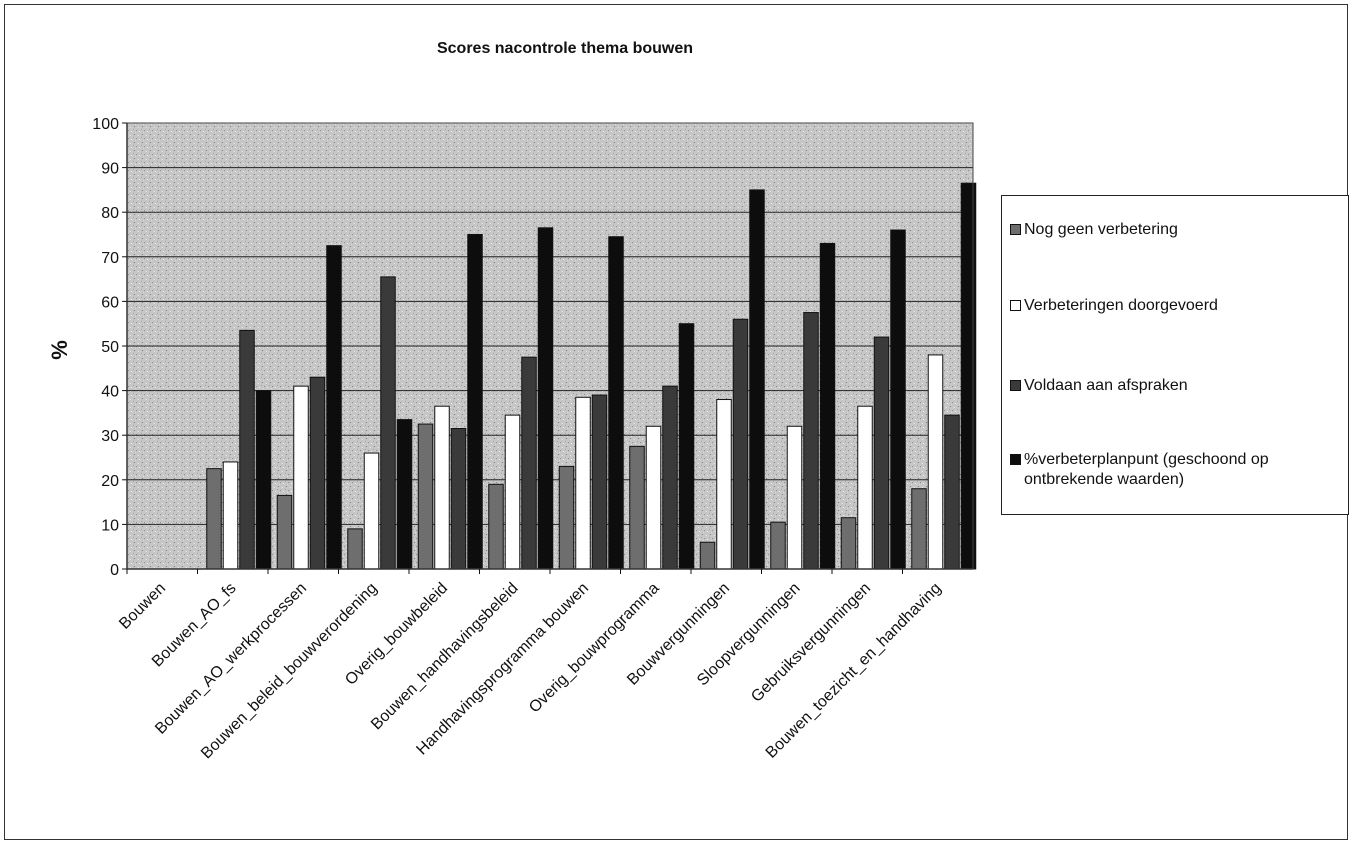 The height and width of the screenshot is (845, 1354). Describe the element at coordinates (881, 453) in the screenshot. I see `bar-3-gebruiksvergunningen` at that location.